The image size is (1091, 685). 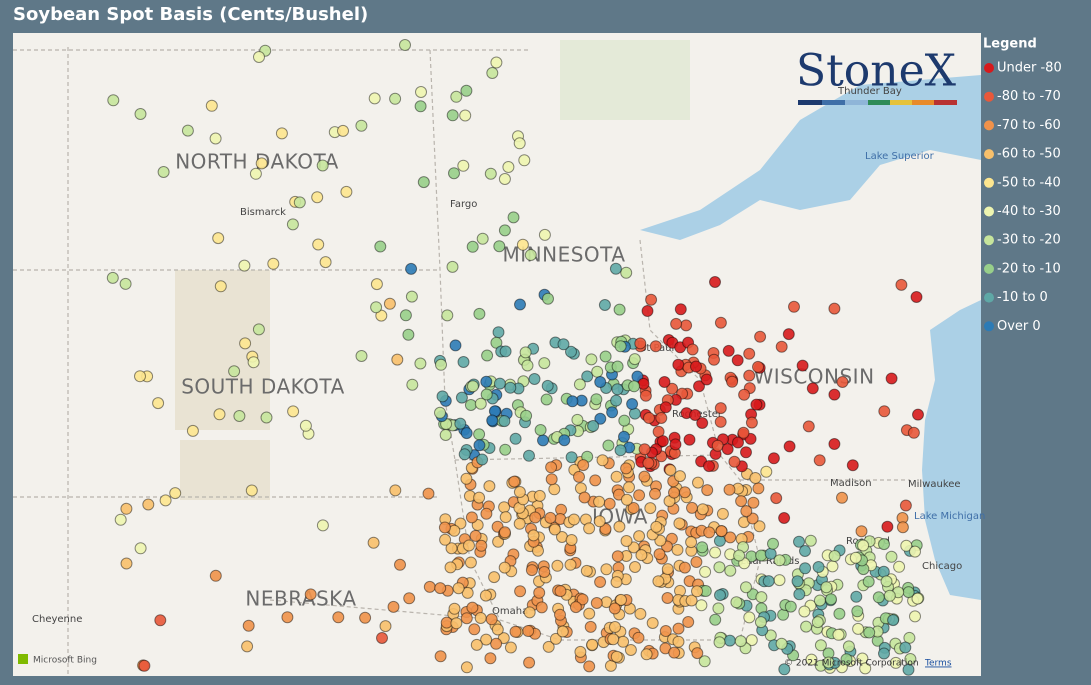 What do you see at coordinates (949, 516) in the screenshot?
I see `water-label: Lake Michigan` at bounding box center [949, 516].